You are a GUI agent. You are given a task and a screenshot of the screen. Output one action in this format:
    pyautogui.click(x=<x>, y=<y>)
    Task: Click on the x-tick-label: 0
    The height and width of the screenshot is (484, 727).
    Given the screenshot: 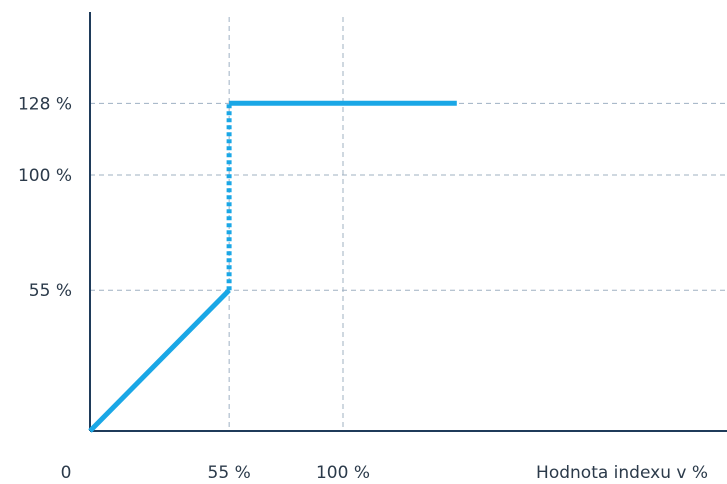 What is the action you would take?
    pyautogui.click(x=66, y=473)
    